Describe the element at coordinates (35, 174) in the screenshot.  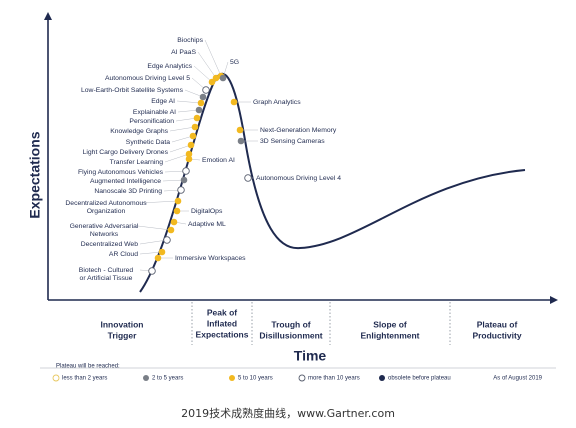
I see `y-title: Expectations` at that location.